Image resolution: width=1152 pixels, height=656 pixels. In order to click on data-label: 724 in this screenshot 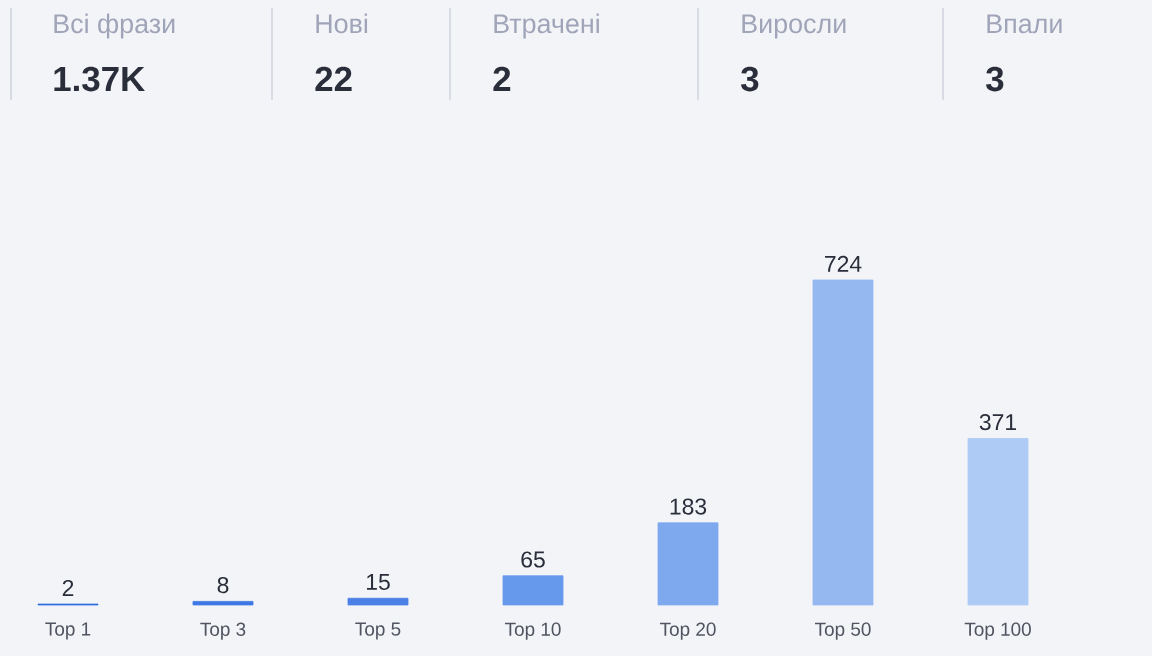, I will do `click(843, 263)`.